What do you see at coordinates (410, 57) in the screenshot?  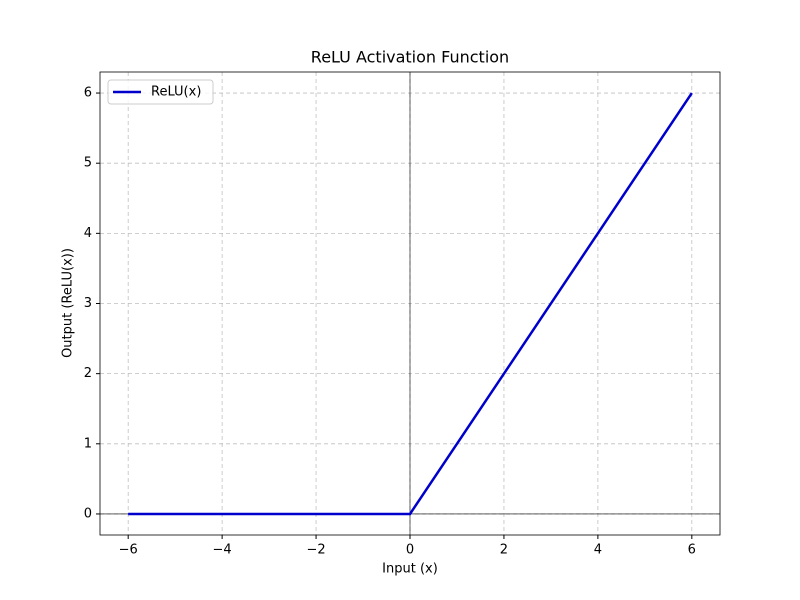 I see `chart-title: ReLU Activation Function` at bounding box center [410, 57].